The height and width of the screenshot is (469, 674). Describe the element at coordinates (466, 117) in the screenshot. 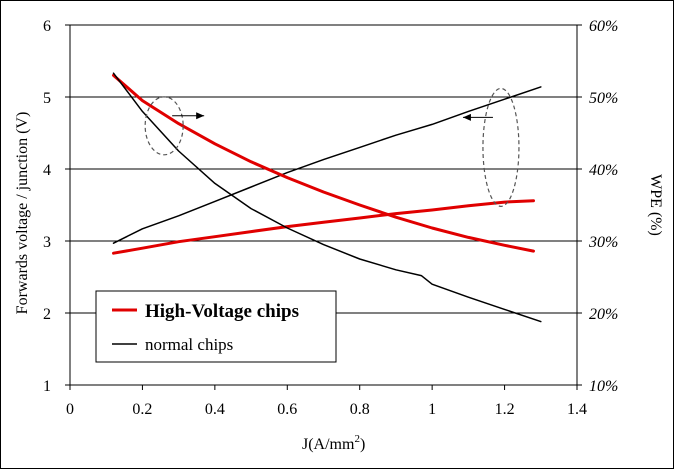

I see `arrow-left-icon` at that location.